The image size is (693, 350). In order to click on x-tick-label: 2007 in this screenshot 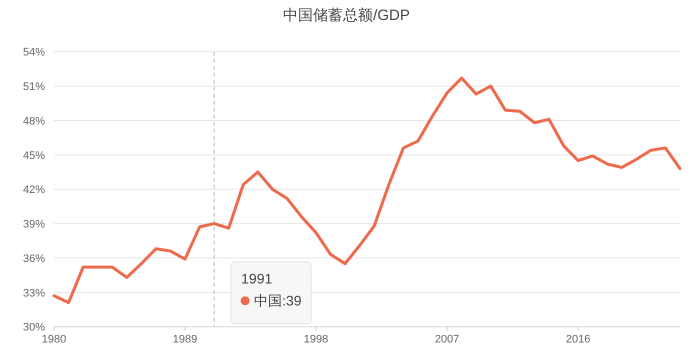, I will do `click(447, 340)`.